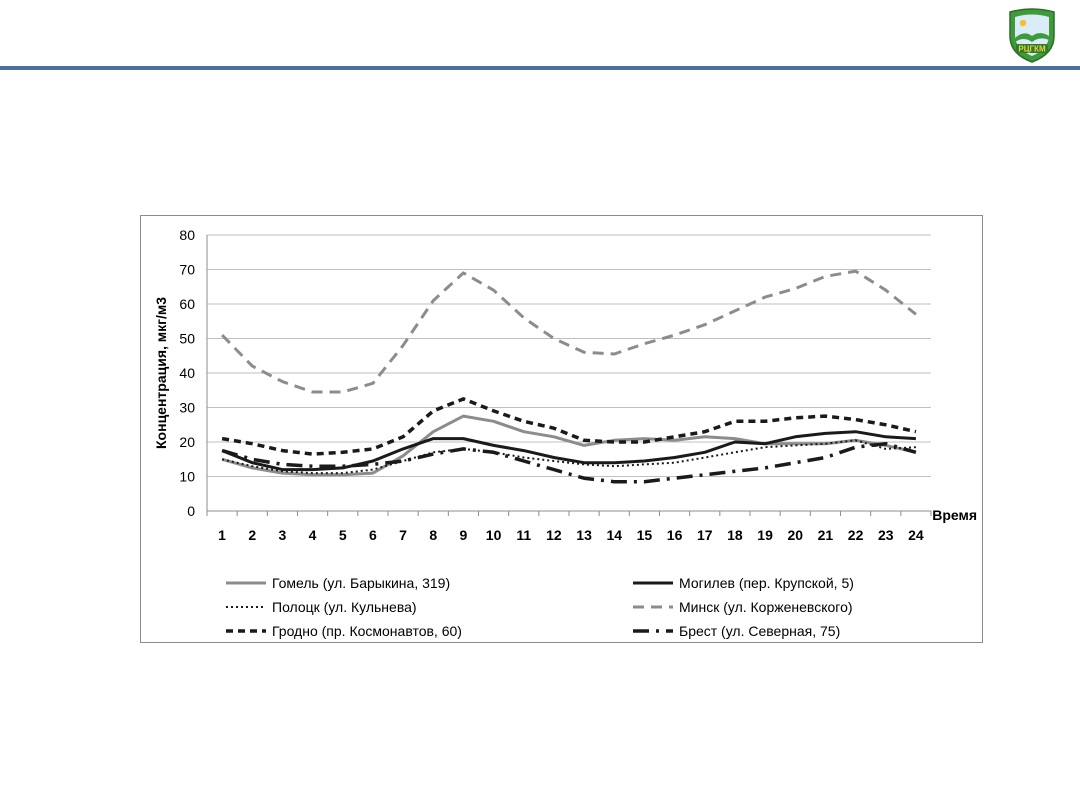 The width and height of the screenshot is (1080, 810). What do you see at coordinates (187, 408) in the screenshot?
I see `y-tick-label: 30` at bounding box center [187, 408].